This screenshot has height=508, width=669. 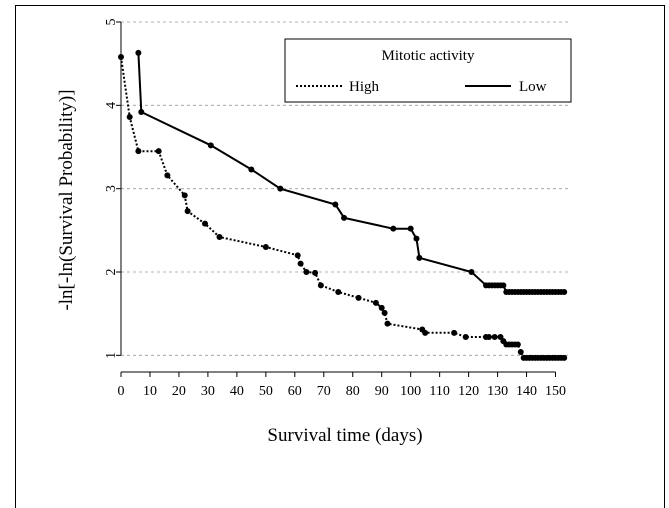 I want to click on legend-label-low: Low, so click(x=533, y=87).